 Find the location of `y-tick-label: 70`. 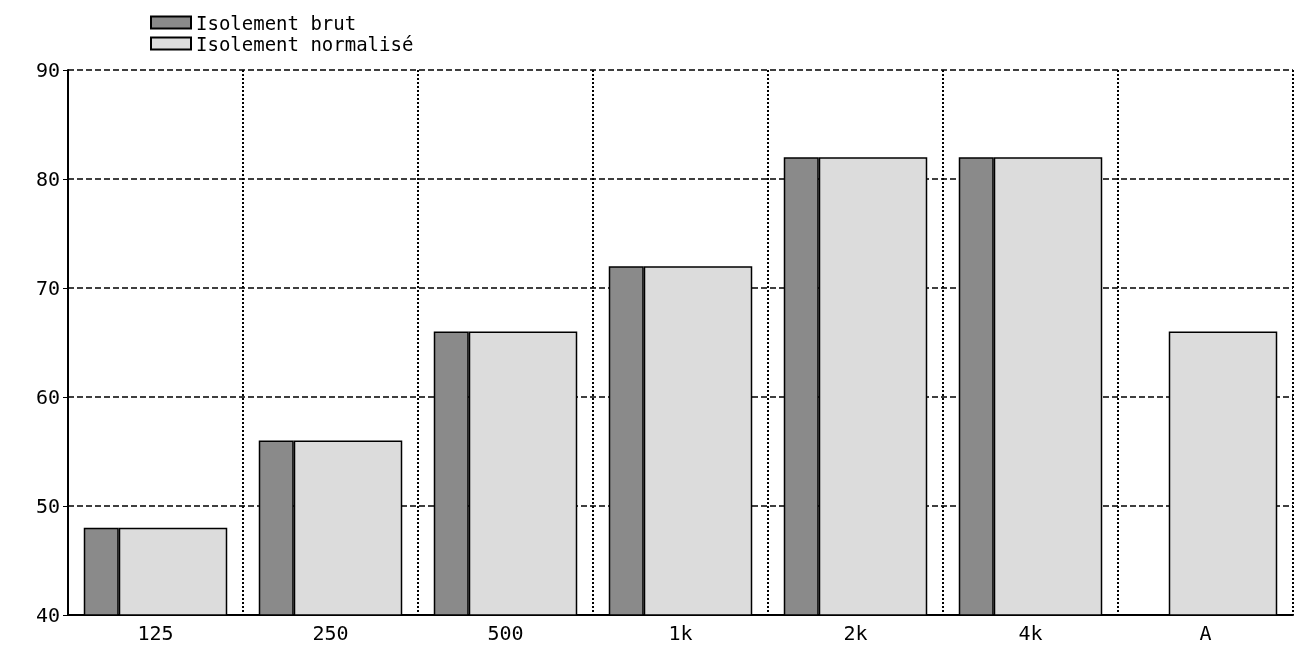

y-tick-label: 70 is located at coordinates (47, 288).